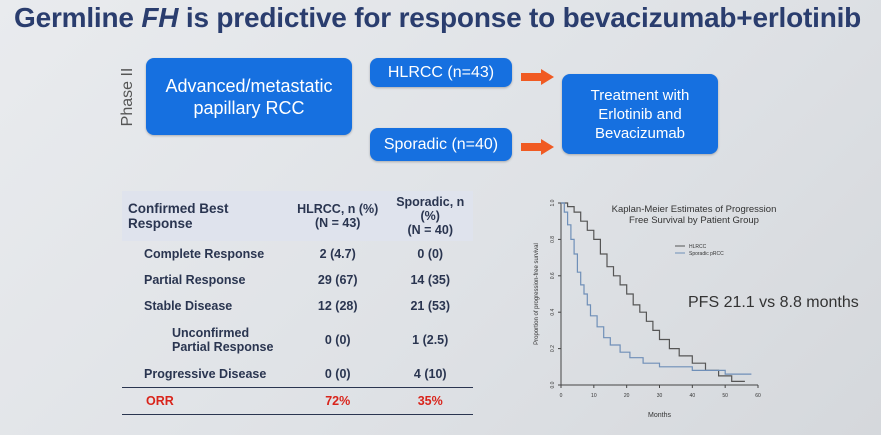  I want to click on population-box: Advanced/metastatic papillary RCC, so click(249, 96).